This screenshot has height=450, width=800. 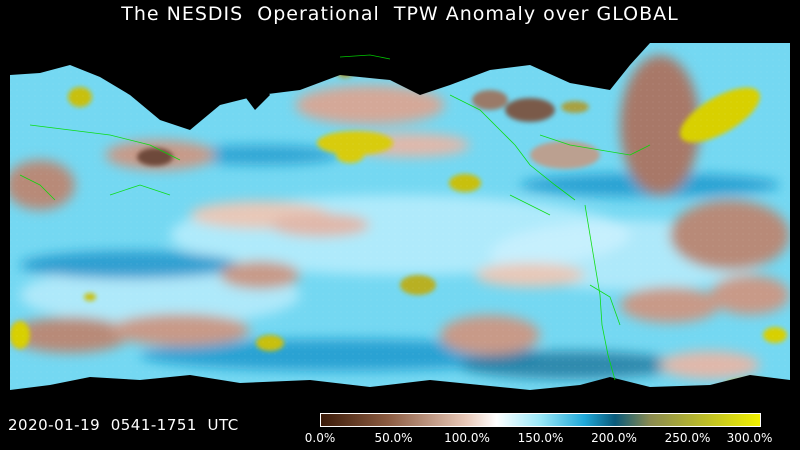 I want to click on colorbar-tick-label: 250.0%, so click(x=687, y=438).